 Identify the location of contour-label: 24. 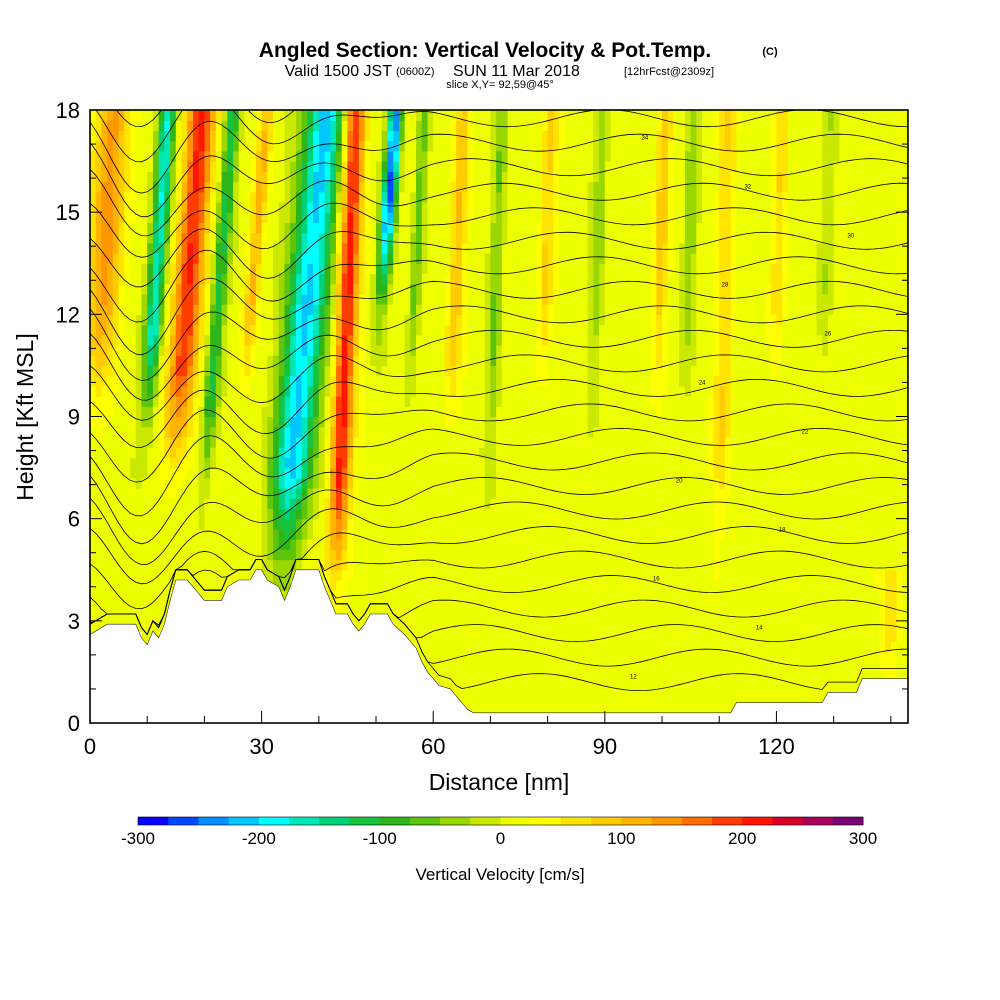
(702, 384).